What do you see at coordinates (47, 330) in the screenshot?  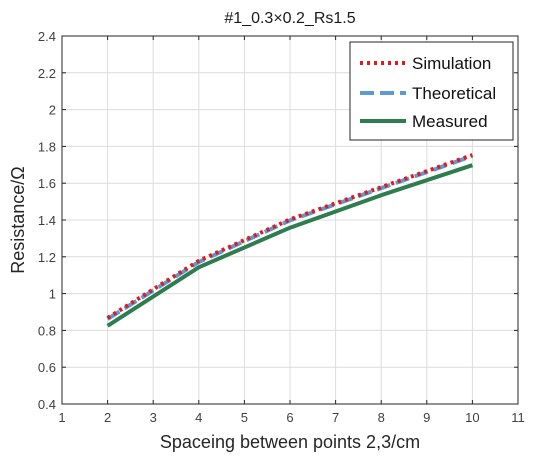 I see `y-tick-label: 0.8` at bounding box center [47, 330].